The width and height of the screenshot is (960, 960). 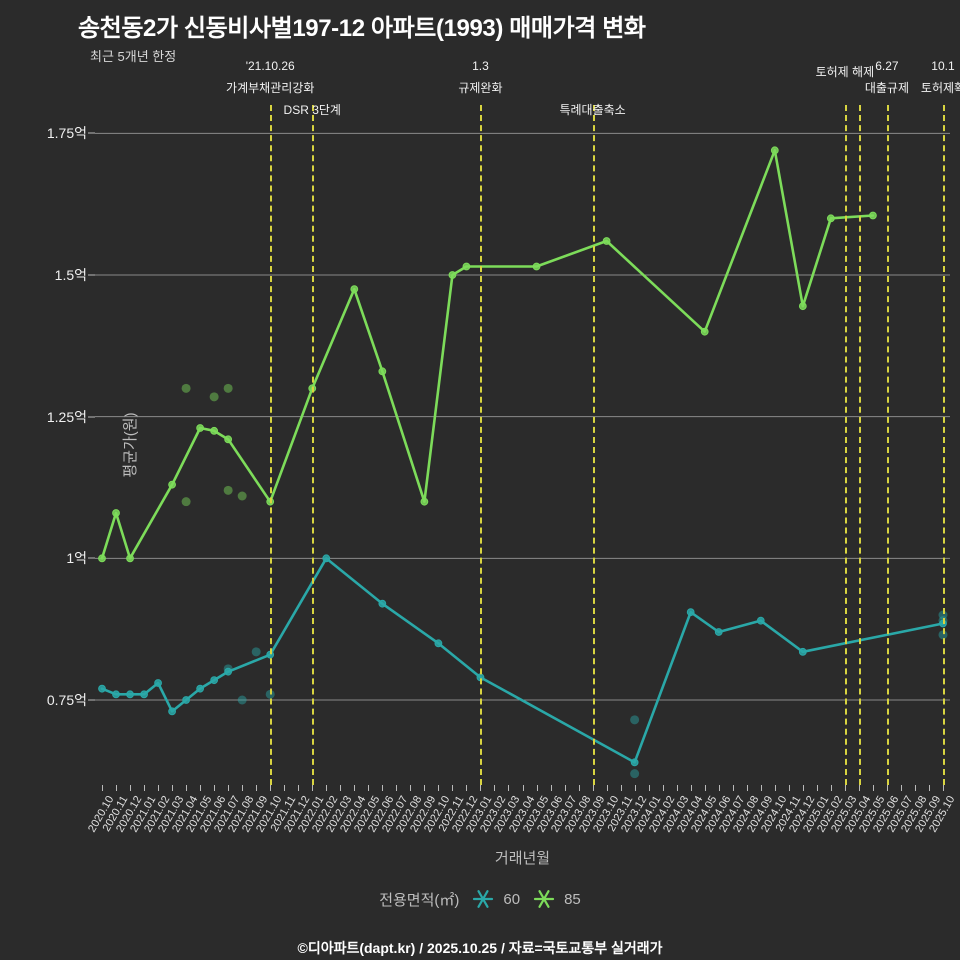 What do you see at coordinates (887, 88) in the screenshot?
I see `event-marker-label: 대출규제` at bounding box center [887, 88].